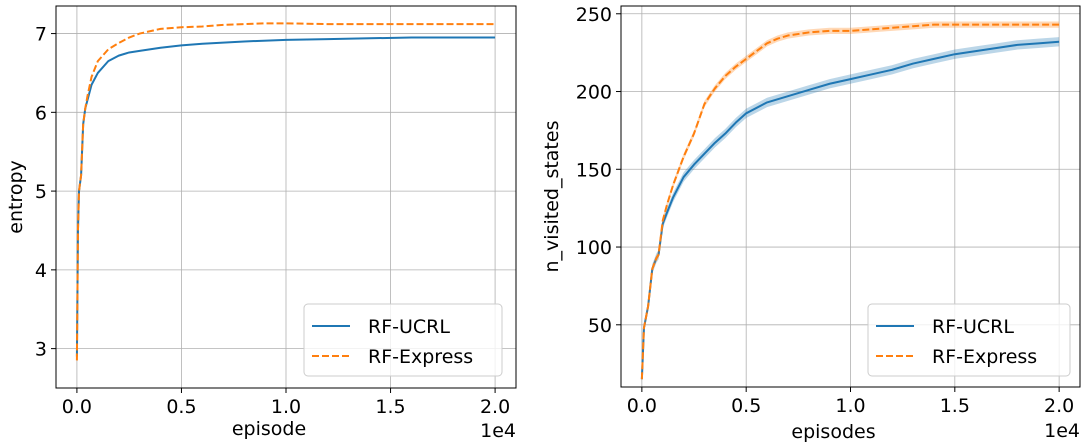 The image size is (1083, 447). What do you see at coordinates (41, 113) in the screenshot?
I see `y-tick-label: 6` at bounding box center [41, 113].